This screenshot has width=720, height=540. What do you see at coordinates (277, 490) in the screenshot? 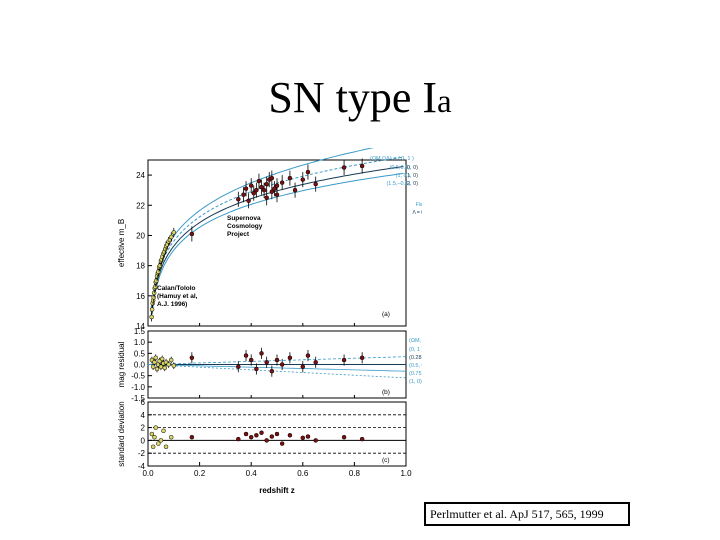
I see `x-axis-label: redshift z` at bounding box center [277, 490].